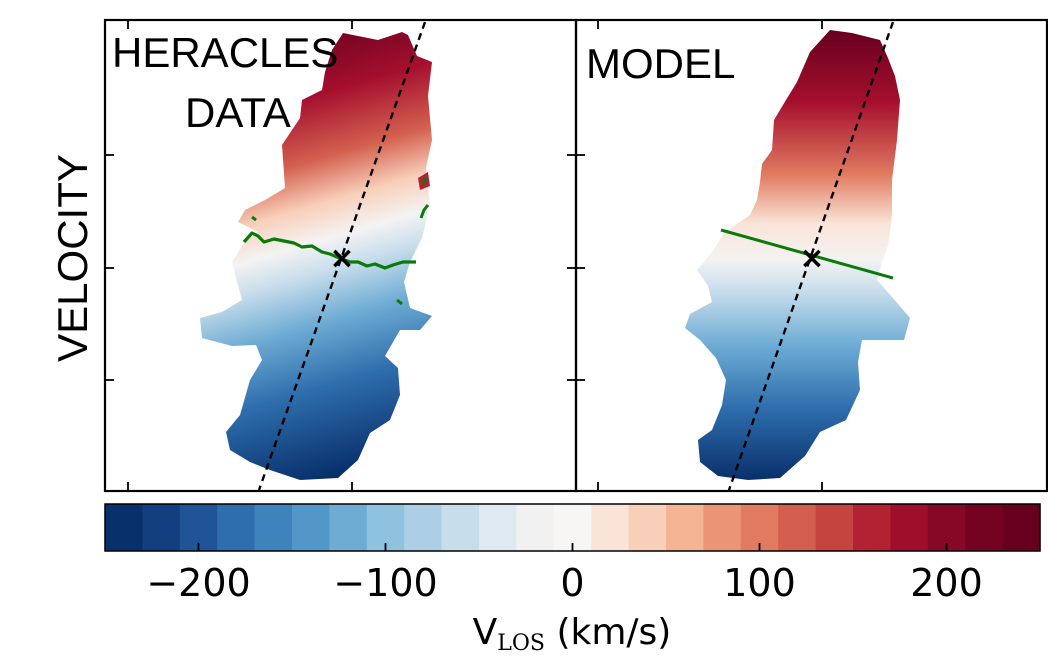 This screenshot has width=1048, height=664. Describe the element at coordinates (72, 258) in the screenshot. I see `row-label: VELOCITY` at that location.